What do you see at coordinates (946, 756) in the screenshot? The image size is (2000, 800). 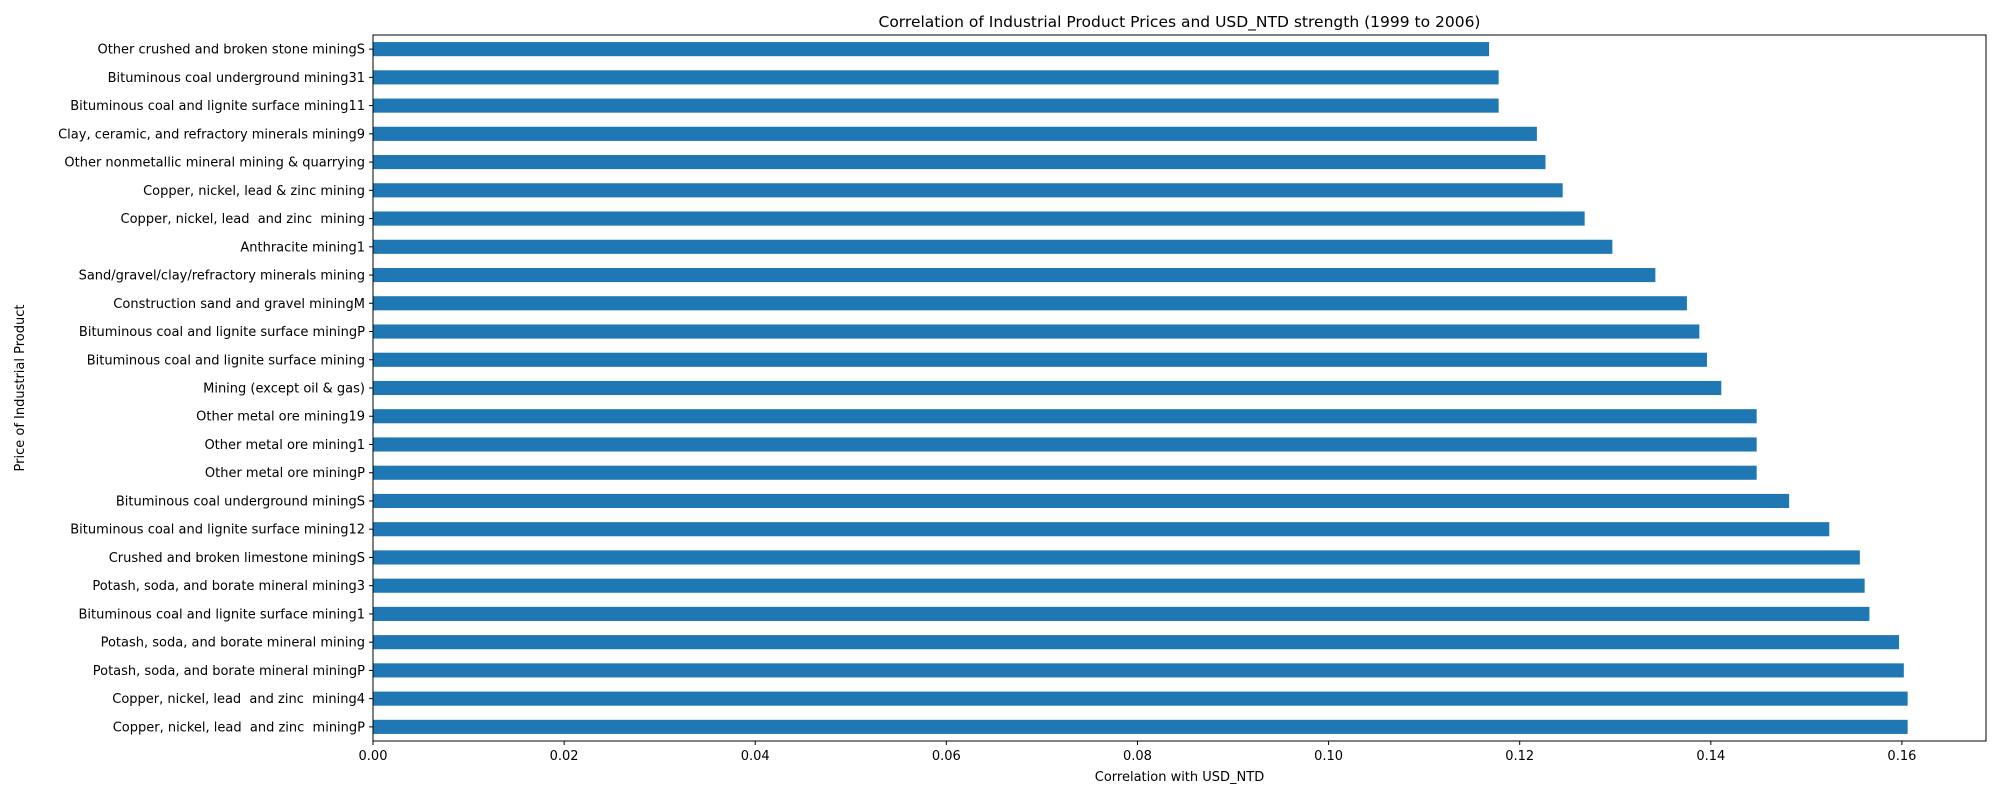 I see `x-tick-label: 0.06` at bounding box center [946, 756].